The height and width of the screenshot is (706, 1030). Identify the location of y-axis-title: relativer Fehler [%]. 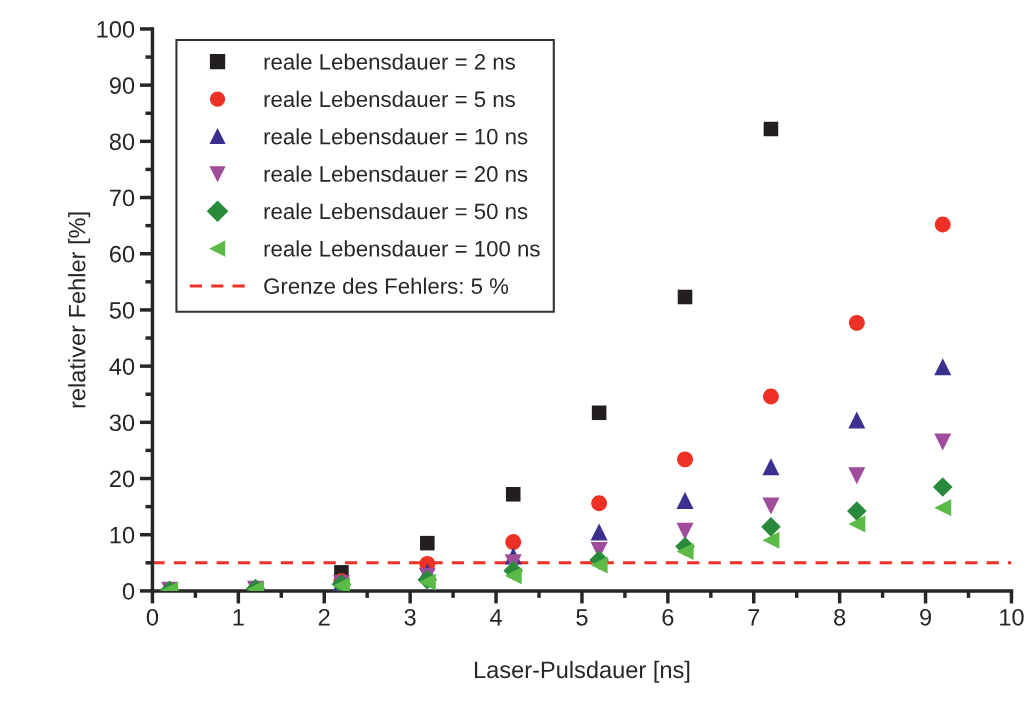
(79, 310).